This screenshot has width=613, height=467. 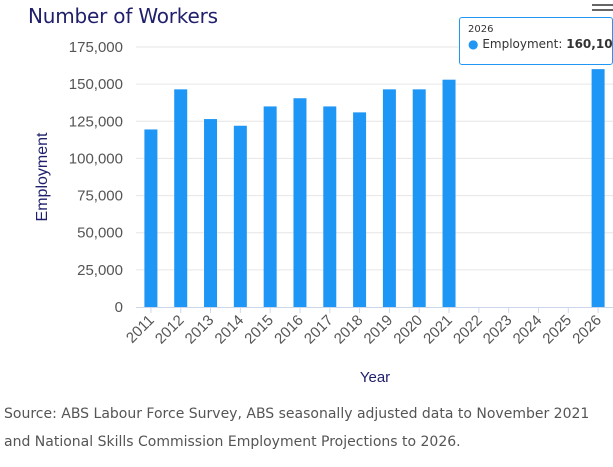 I want to click on tooltip-row: ● Employment: 160,100, so click(x=540, y=44).